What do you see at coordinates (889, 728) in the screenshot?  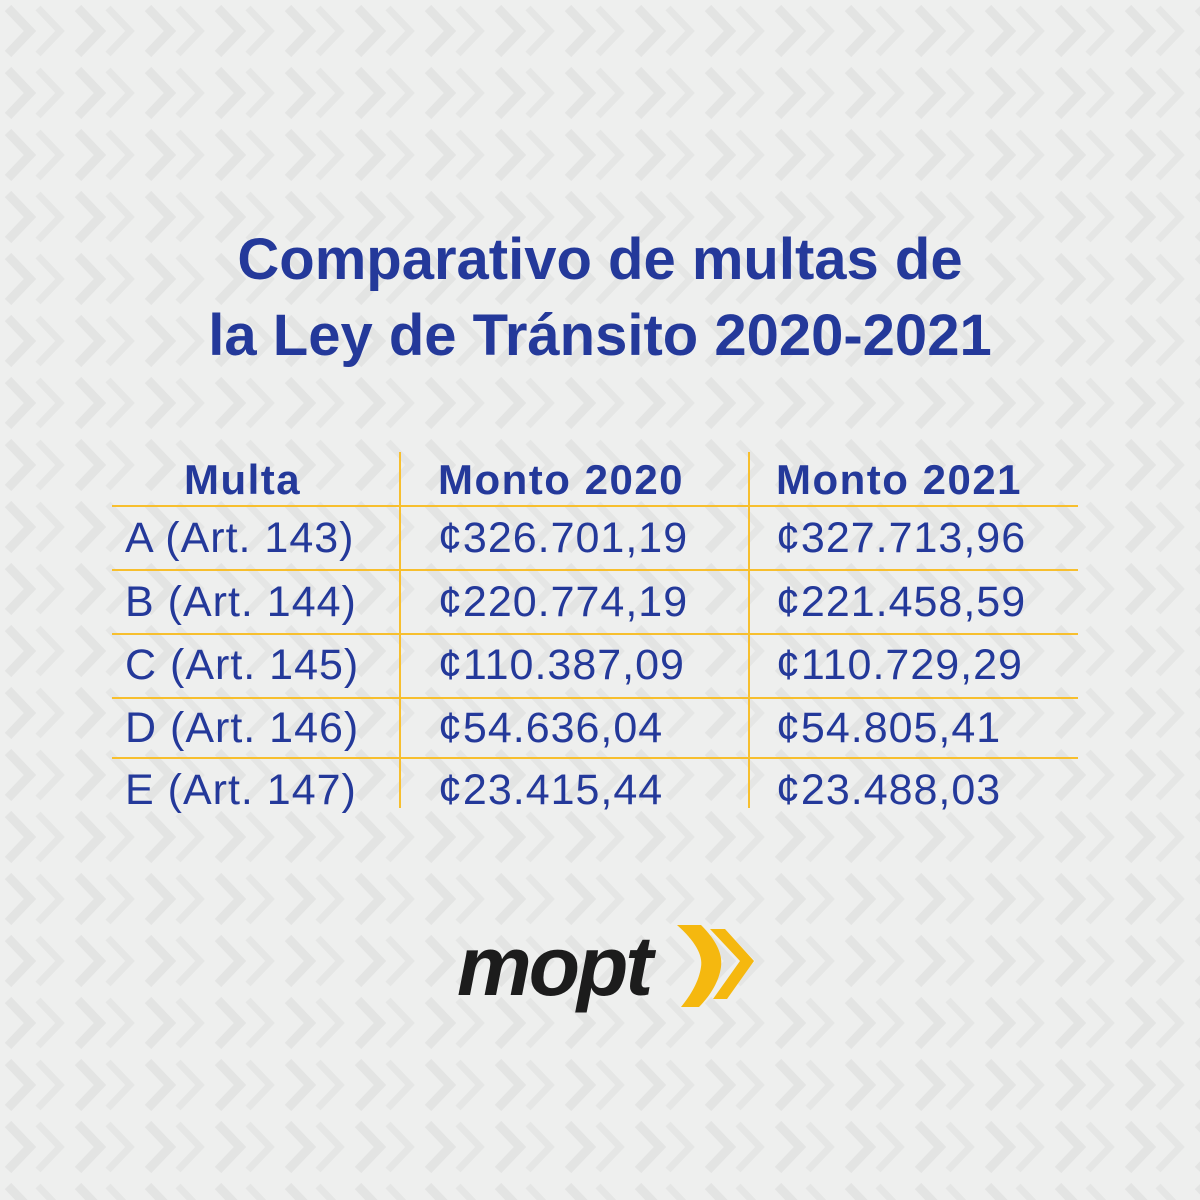 I see `table-cell-monto-2021: ¢54.805,41` at bounding box center [889, 728].